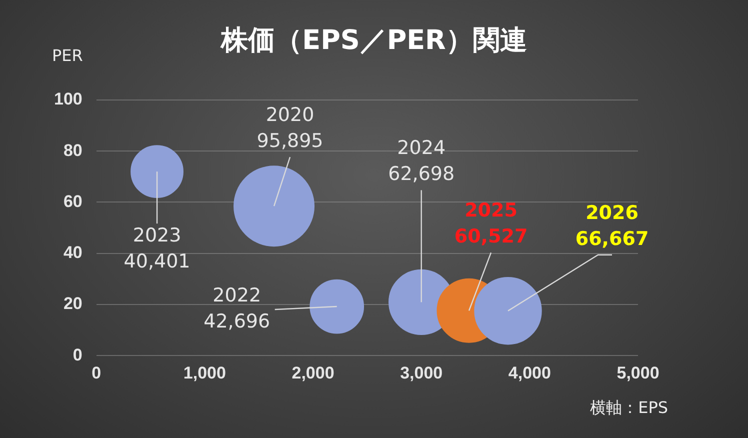 The width and height of the screenshot is (748, 438). What do you see at coordinates (157, 248) in the screenshot?
I see `annotation: 2023 40,401` at bounding box center [157, 248].